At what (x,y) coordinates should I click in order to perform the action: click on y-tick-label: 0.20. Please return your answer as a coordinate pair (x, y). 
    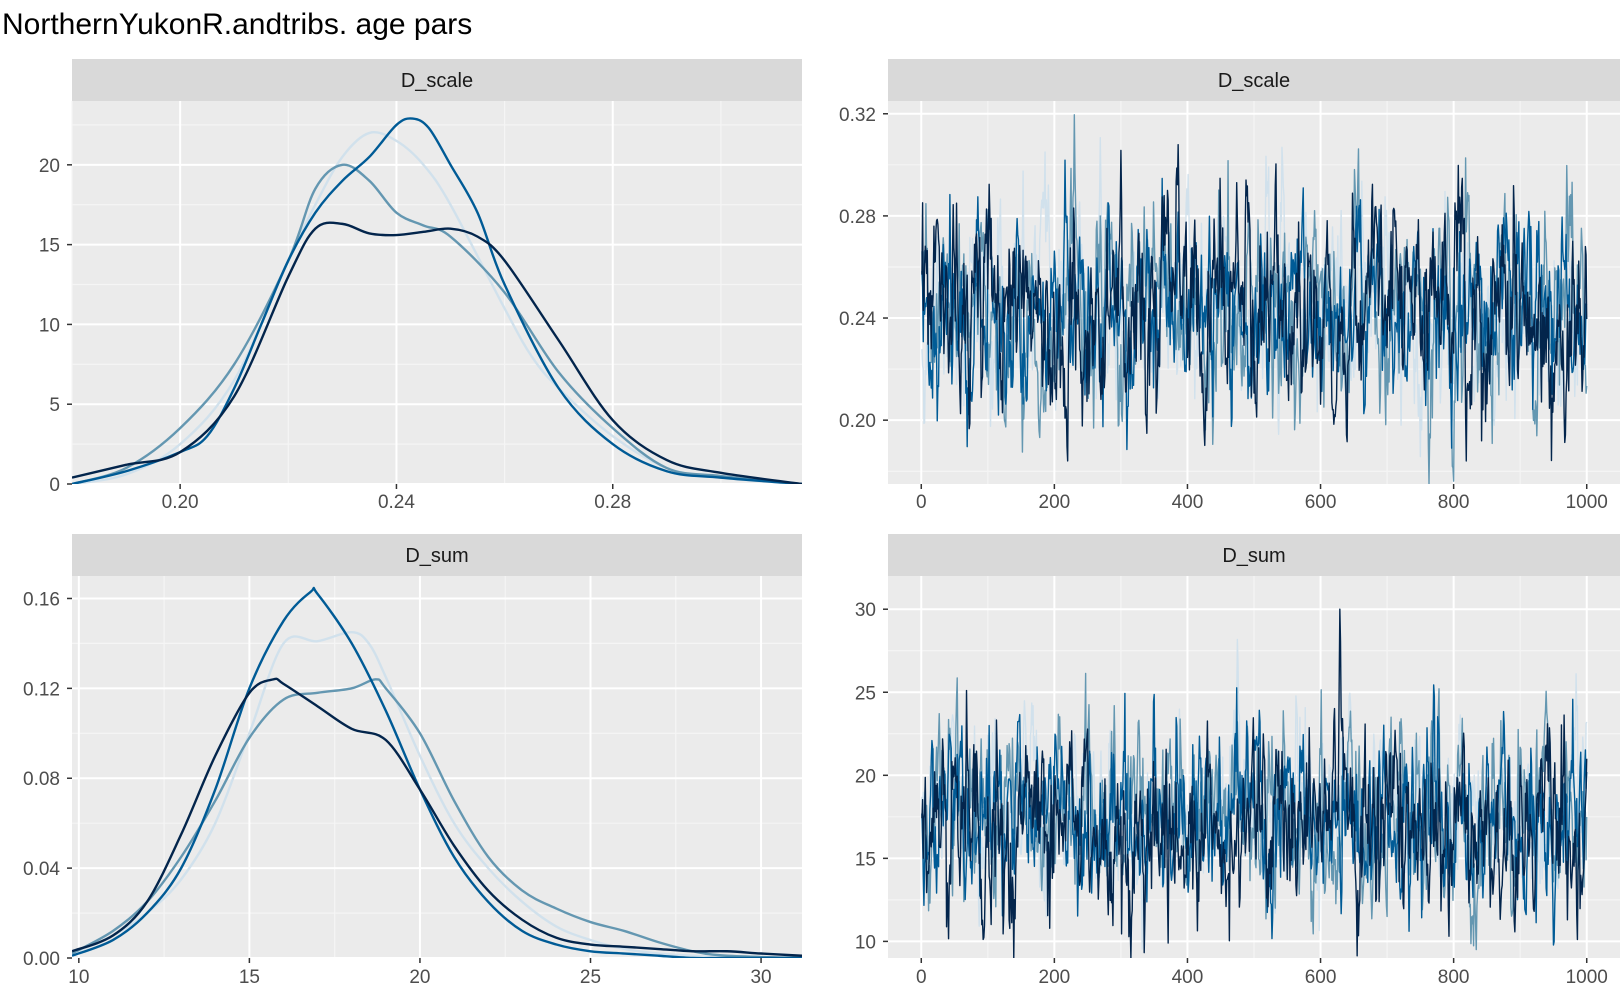
    Looking at the image, I should click on (857, 421).